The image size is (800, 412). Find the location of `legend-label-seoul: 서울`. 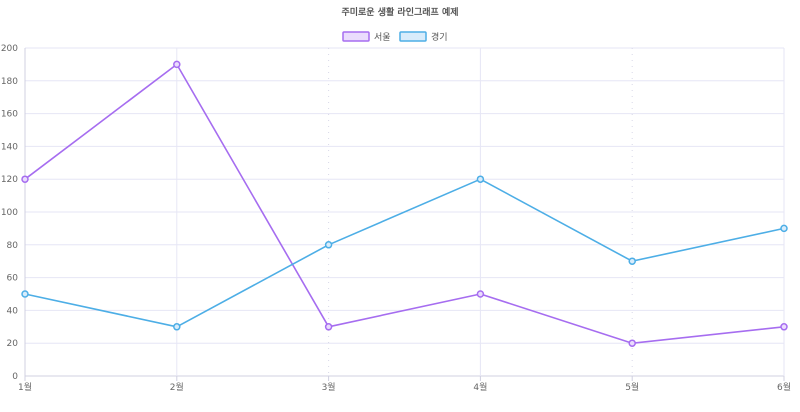

legend-label-seoul: 서울 is located at coordinates (382, 37).